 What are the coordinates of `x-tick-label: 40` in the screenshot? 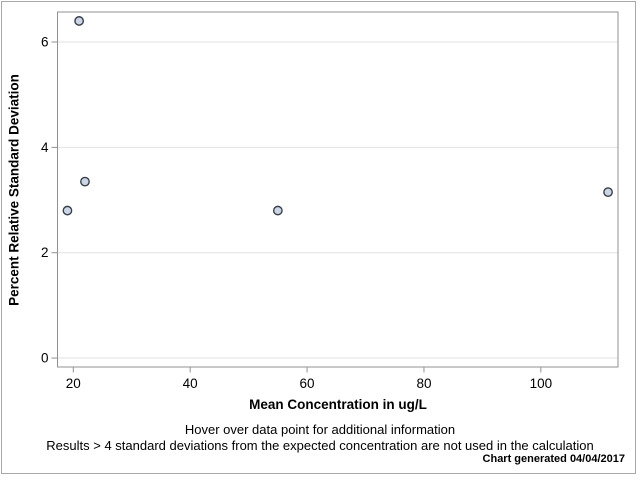 It's located at (190, 383).